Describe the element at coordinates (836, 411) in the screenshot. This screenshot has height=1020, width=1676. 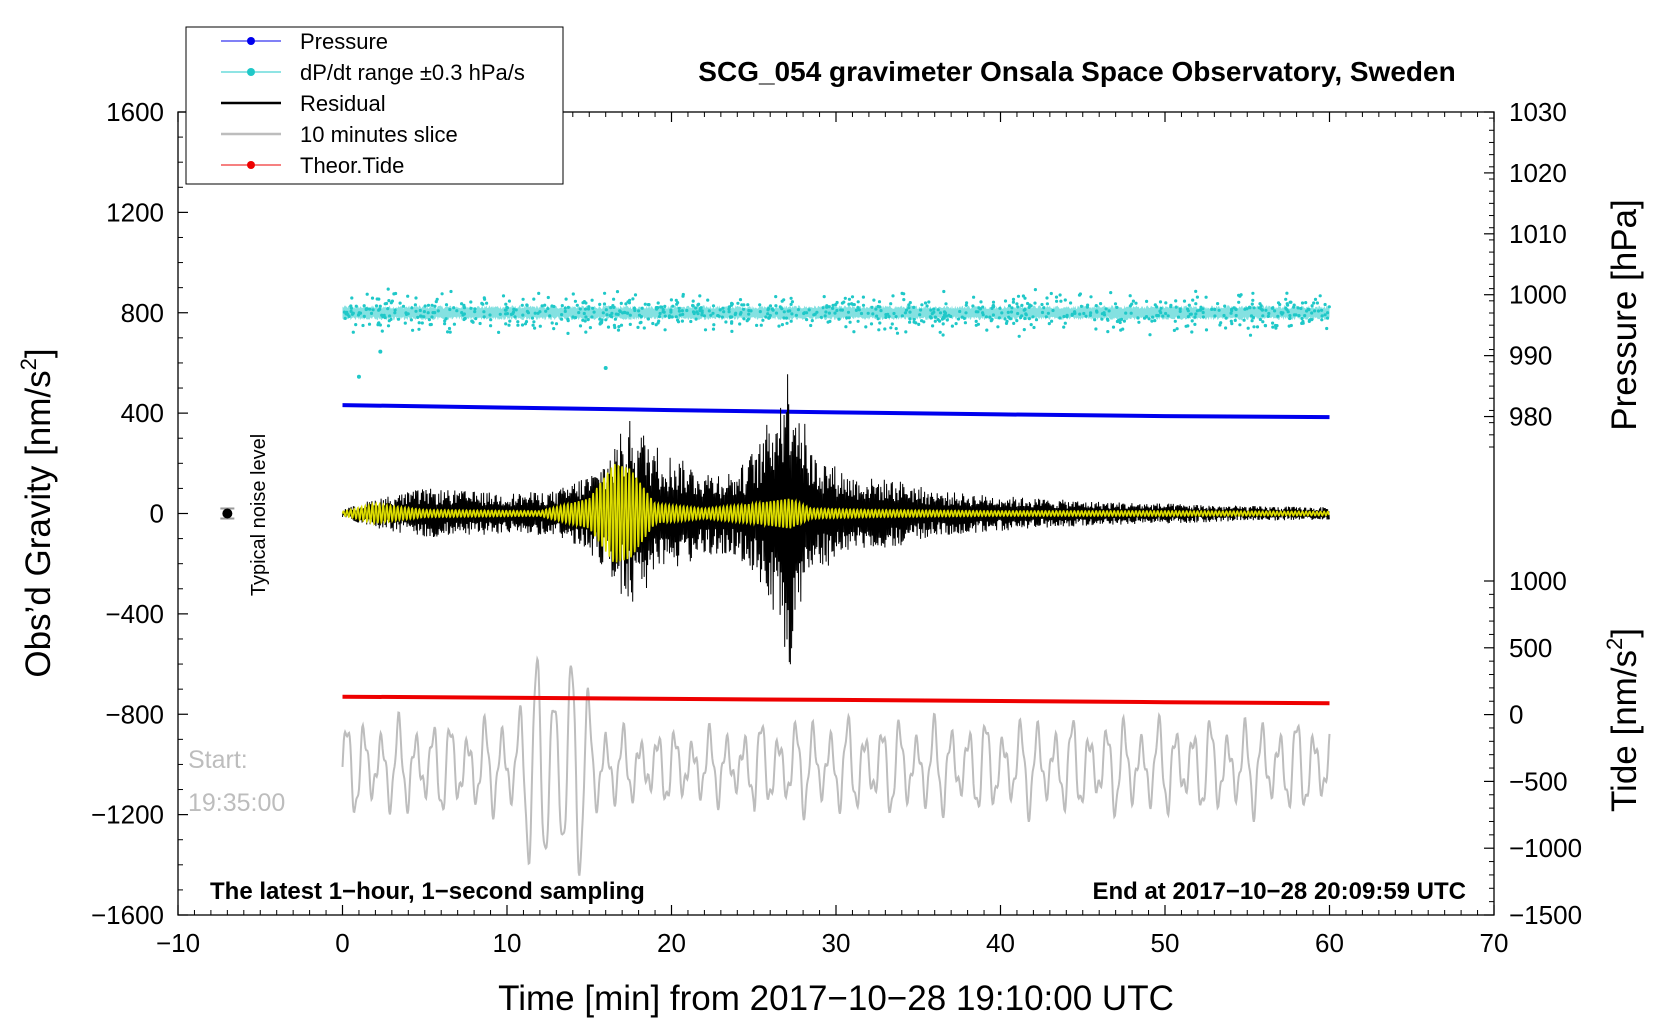
I see `pressure-series` at that location.